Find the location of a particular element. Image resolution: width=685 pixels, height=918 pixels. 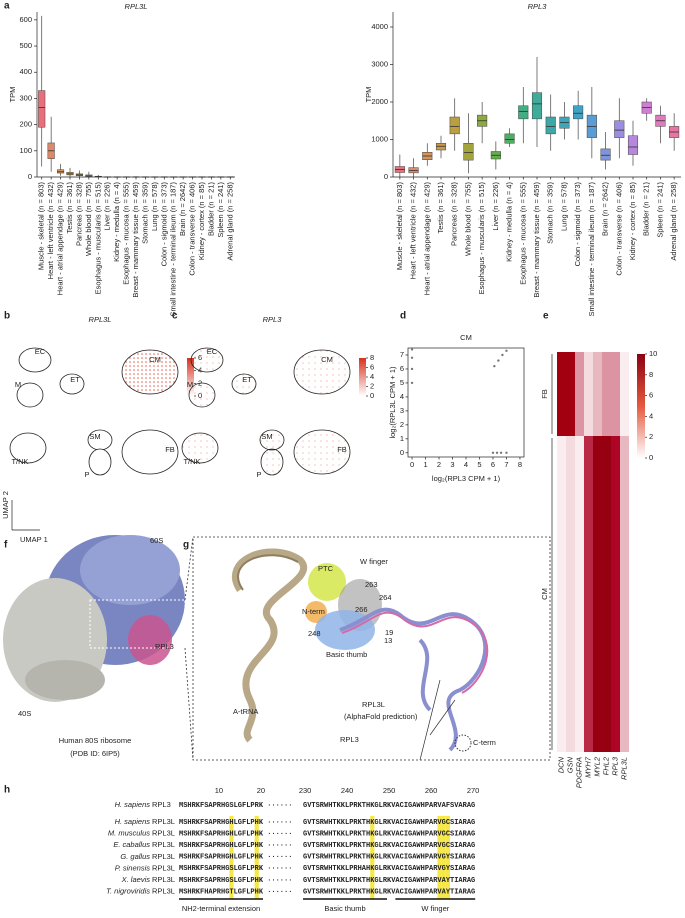

x-tick-label: Colon - sigmoid (n = 373) is located at coordinates (163, 224).